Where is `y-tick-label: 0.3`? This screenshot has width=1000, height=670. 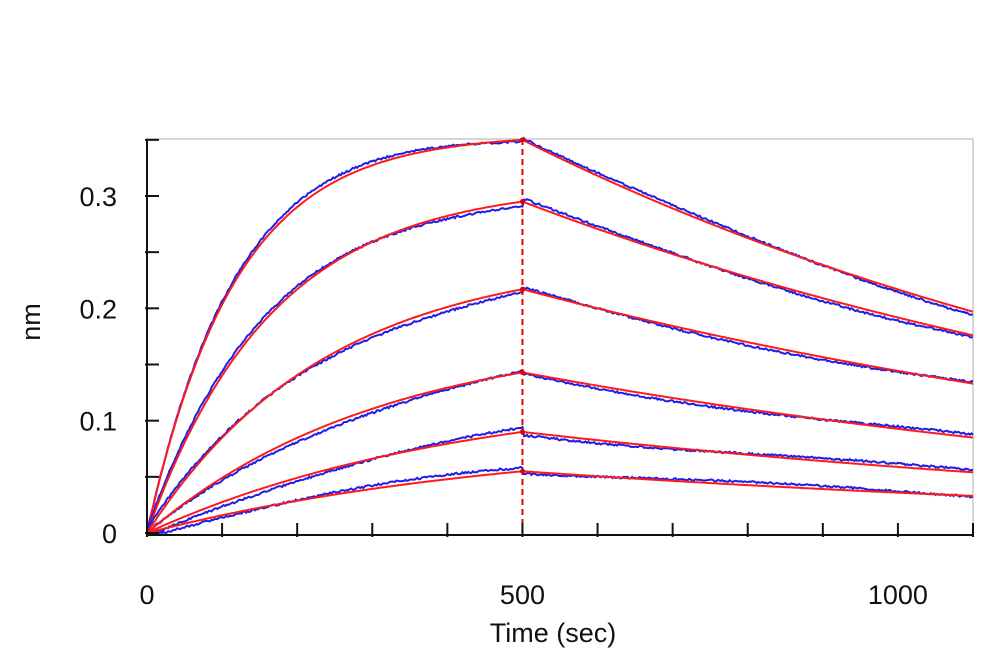
y-tick-label: 0.3 is located at coordinates (98, 197).